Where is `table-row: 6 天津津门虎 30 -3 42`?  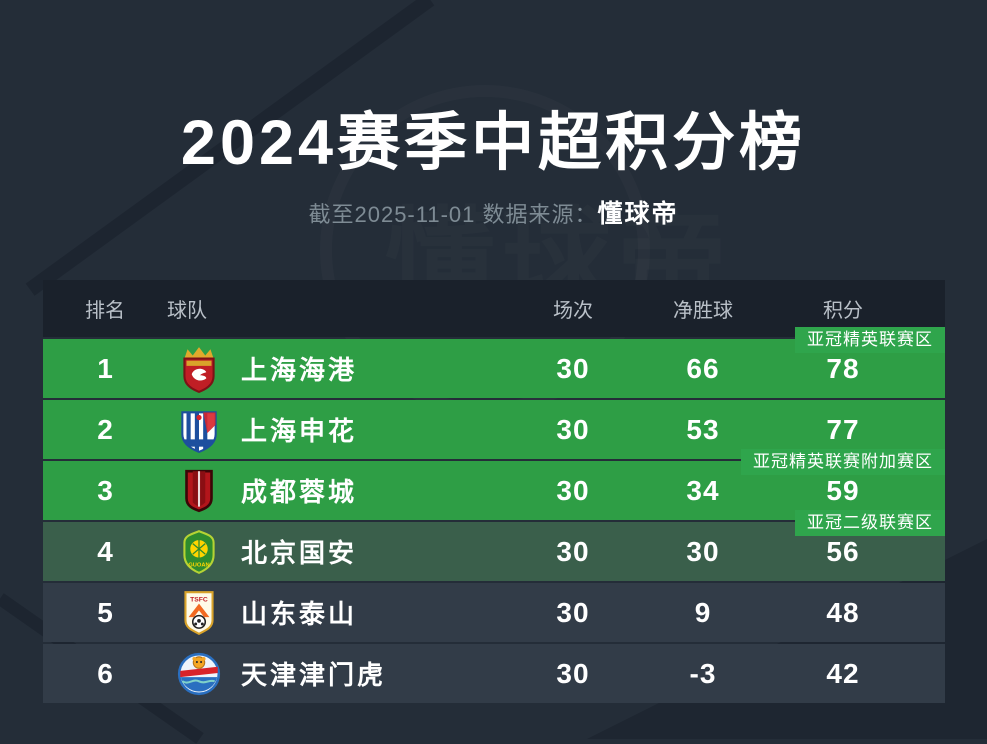 table-row: 6 天津津门虎 30 -3 42 is located at coordinates (494, 673).